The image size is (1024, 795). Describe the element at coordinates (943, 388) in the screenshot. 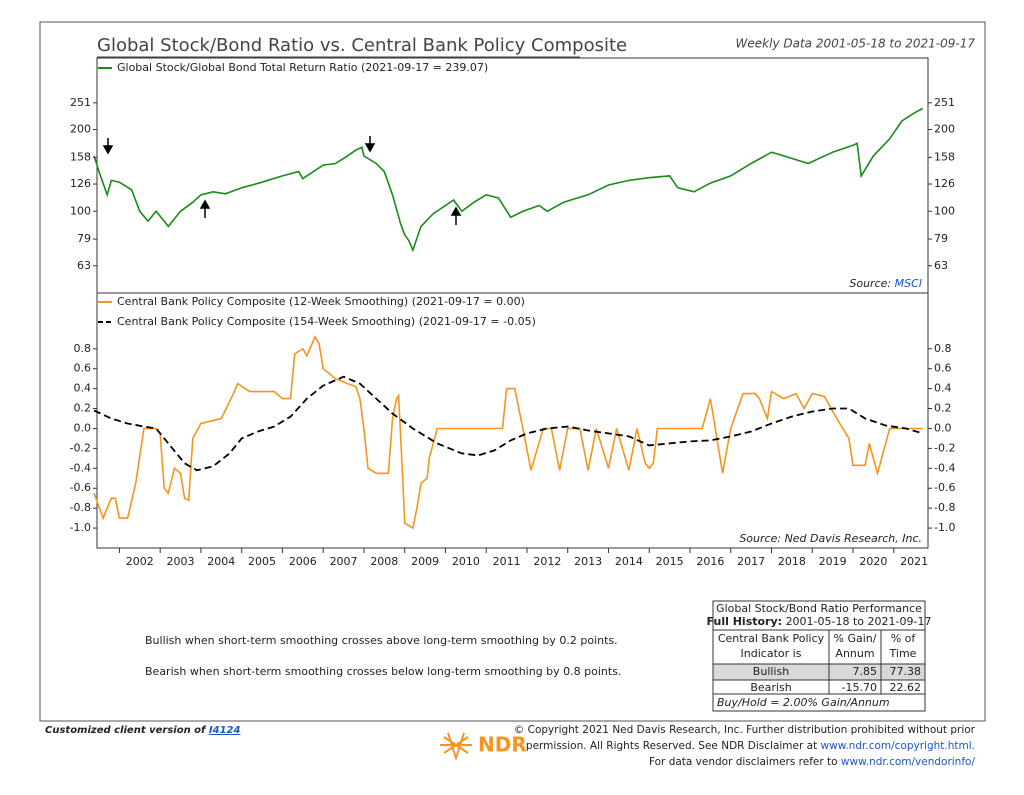

I see `y-tick-label-right: 0.4` at that location.